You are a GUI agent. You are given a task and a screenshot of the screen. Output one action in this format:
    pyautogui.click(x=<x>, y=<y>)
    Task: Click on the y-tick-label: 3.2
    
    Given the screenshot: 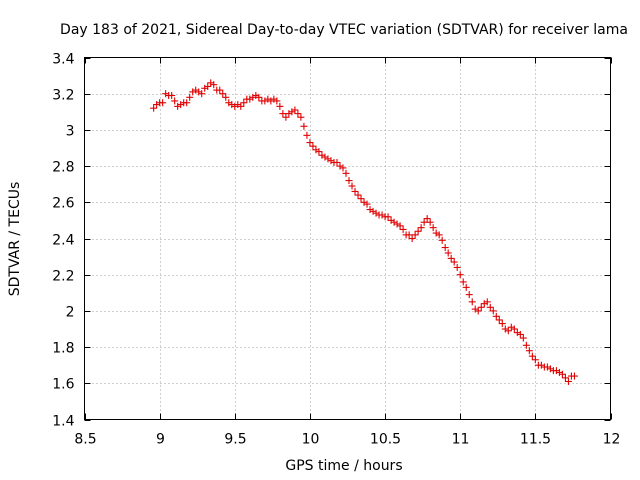 What is the action you would take?
    pyautogui.click(x=63, y=96)
    